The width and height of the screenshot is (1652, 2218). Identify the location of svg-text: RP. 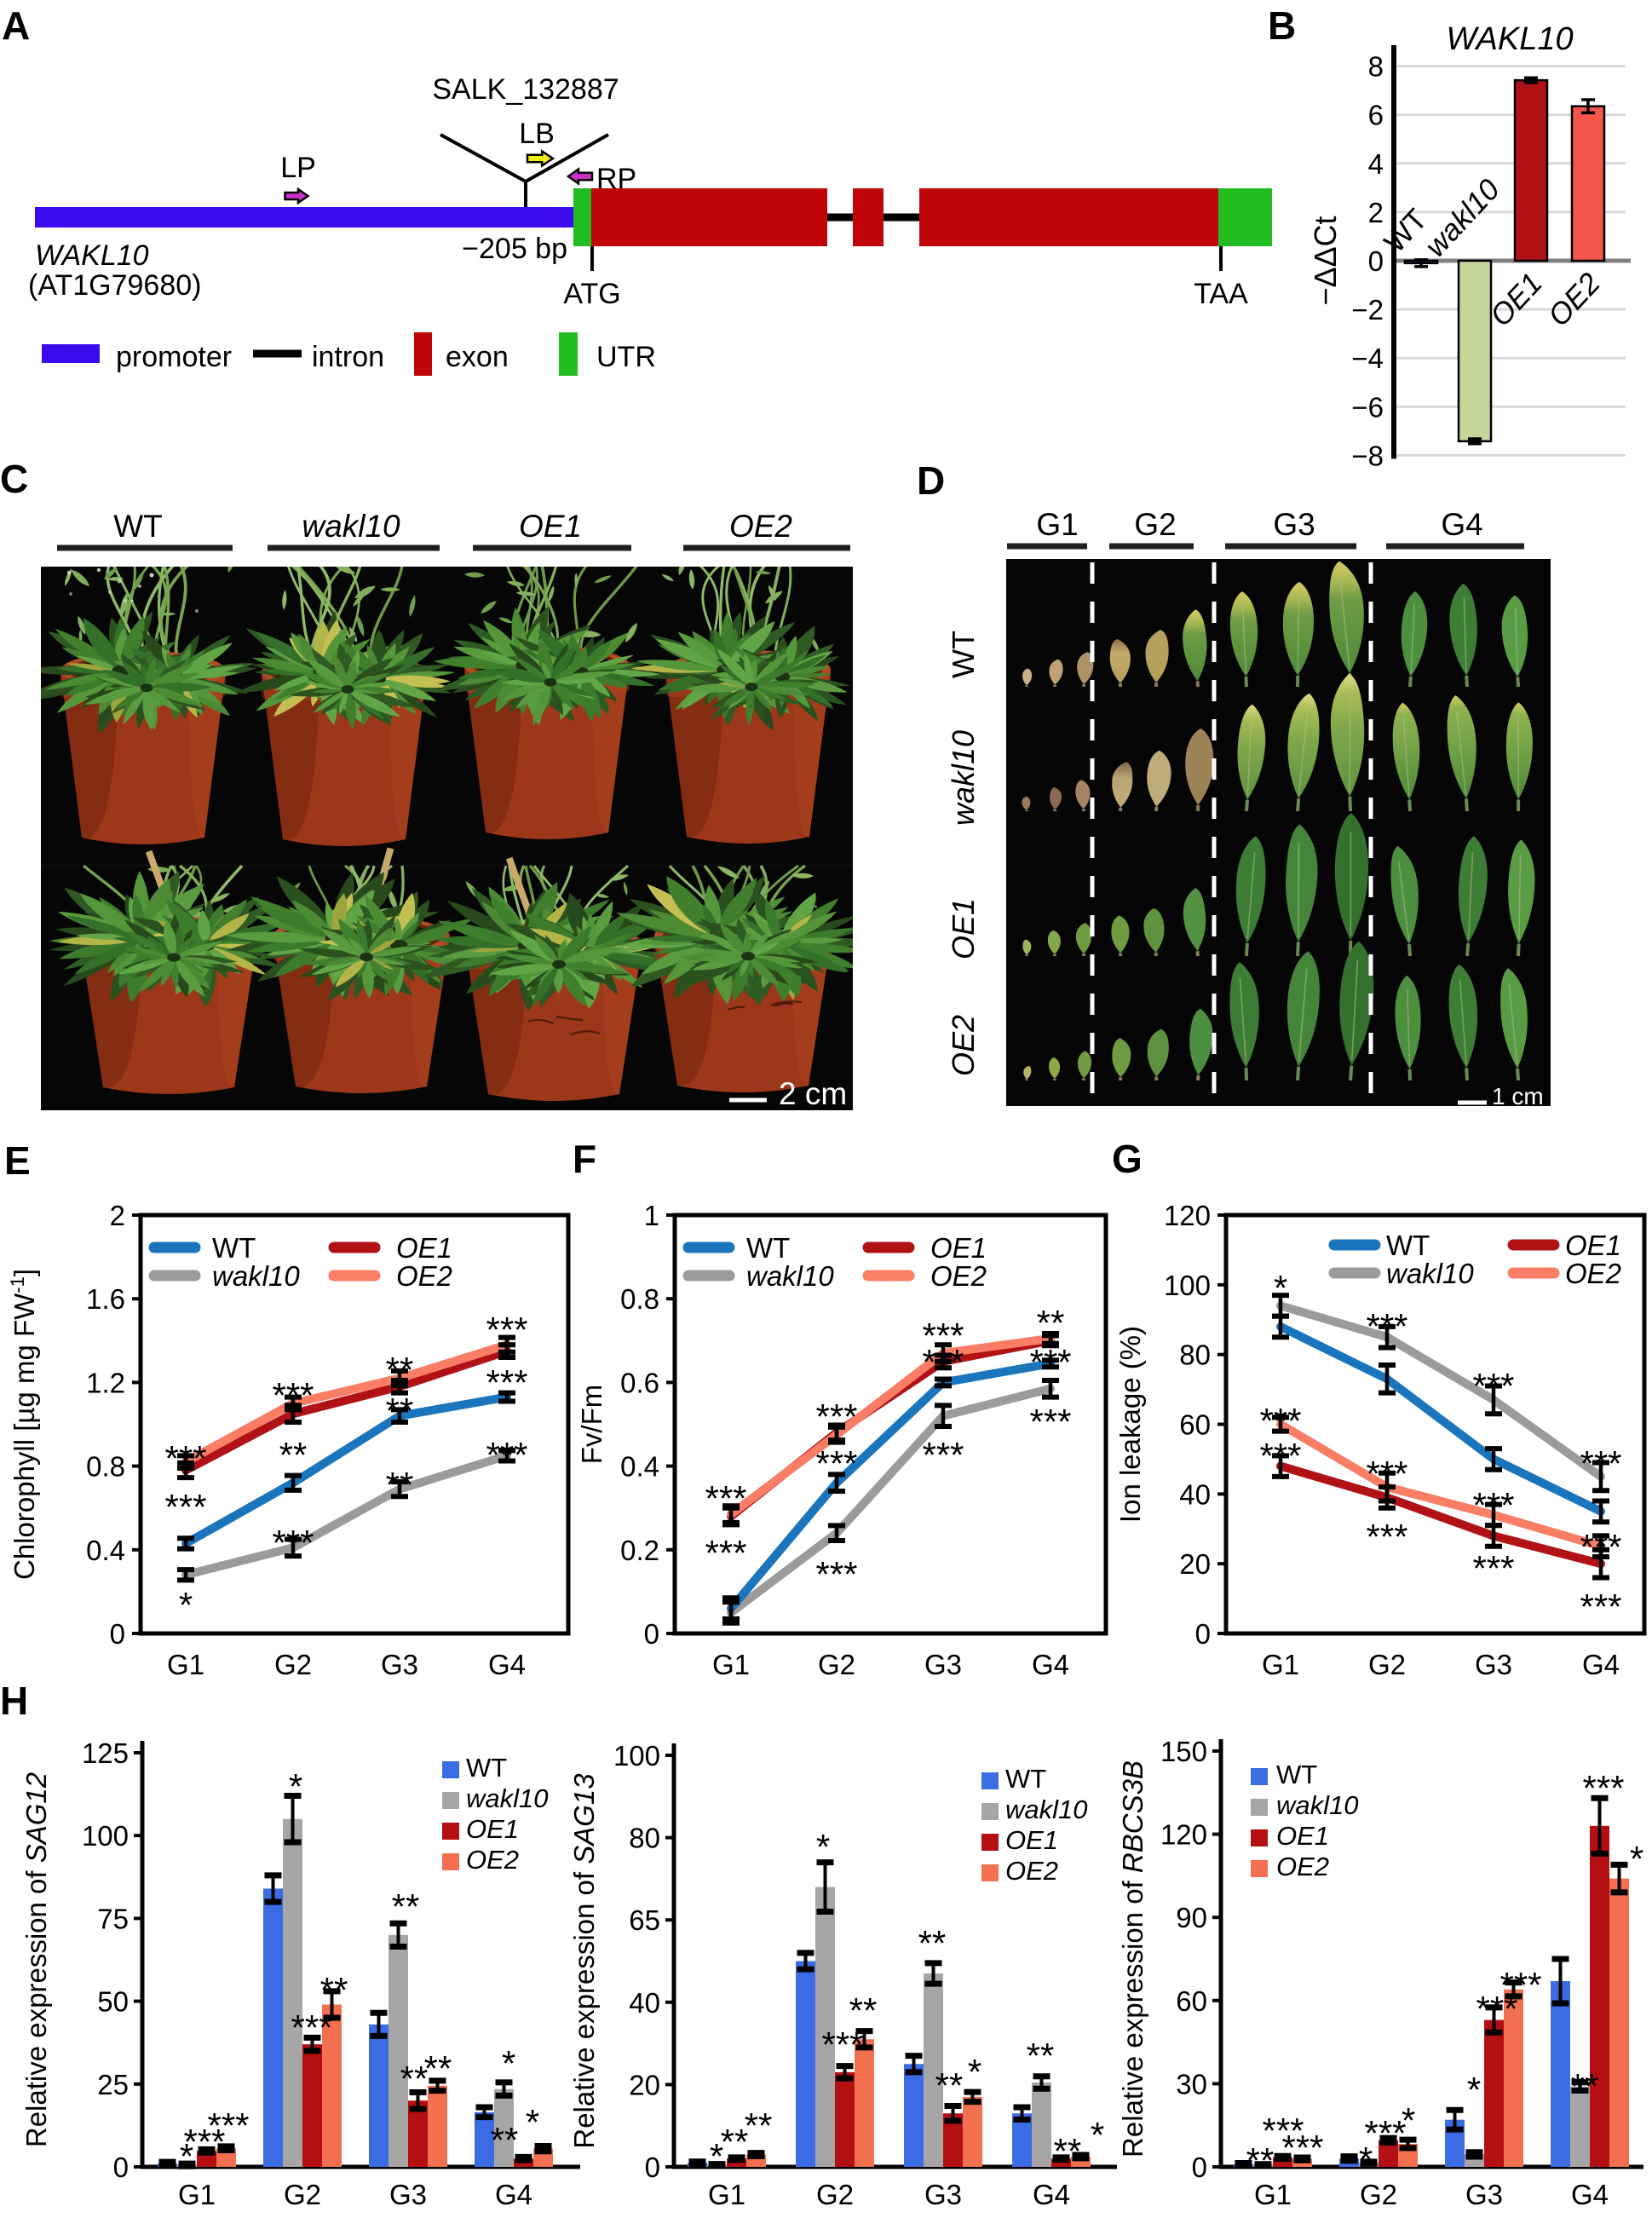
(616, 179).